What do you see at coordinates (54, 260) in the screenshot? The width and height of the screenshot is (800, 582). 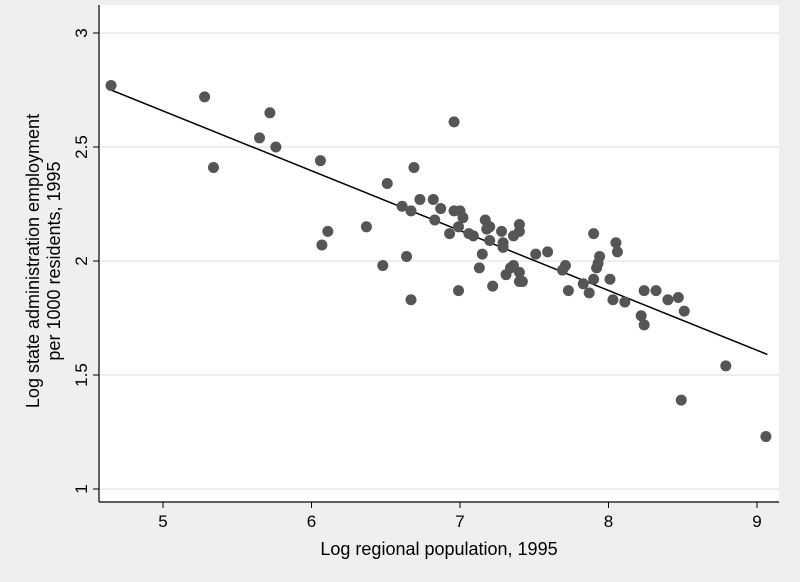 I see `y-axis-label-line-2: per 1000 residents, 1995` at bounding box center [54, 260].